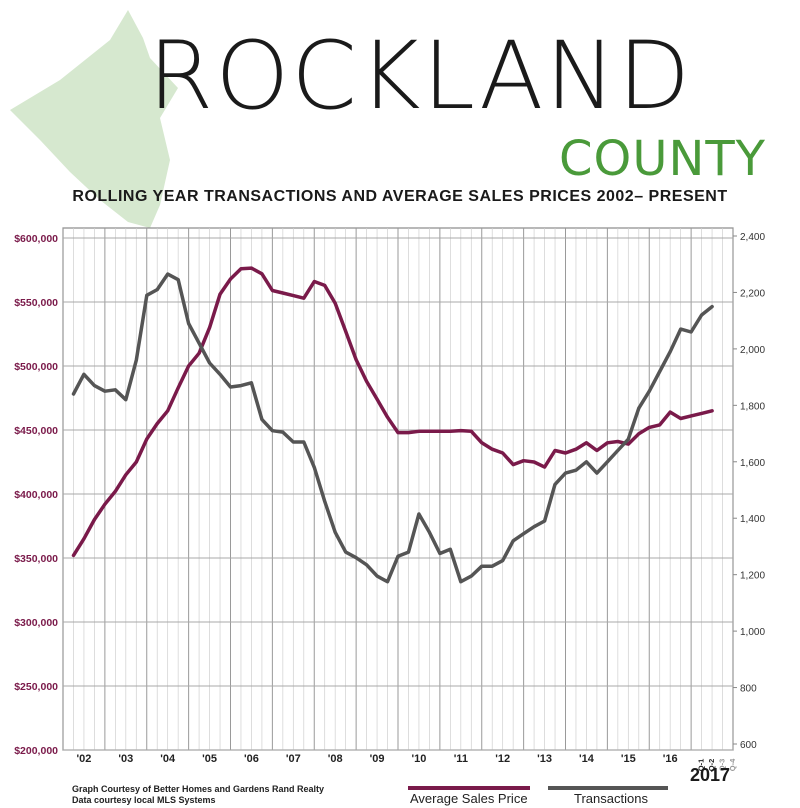  What do you see at coordinates (36, 303) in the screenshot?
I see `y-left-tick-label: $550,000` at bounding box center [36, 303].